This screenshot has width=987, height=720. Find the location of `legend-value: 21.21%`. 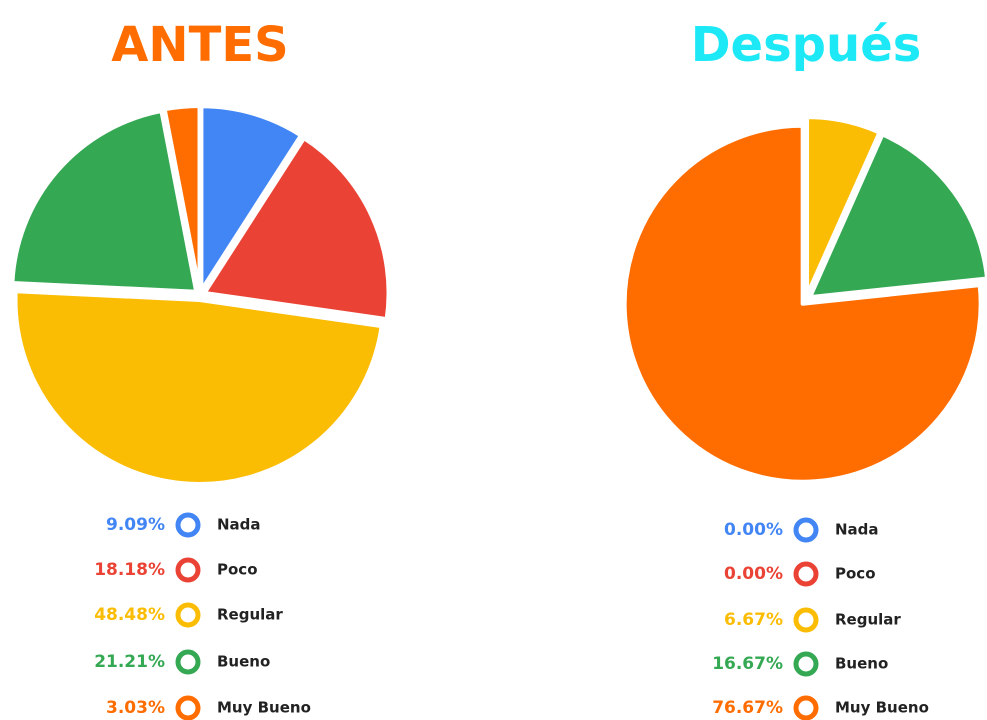

legend-value: 21.21% is located at coordinates (129, 662).